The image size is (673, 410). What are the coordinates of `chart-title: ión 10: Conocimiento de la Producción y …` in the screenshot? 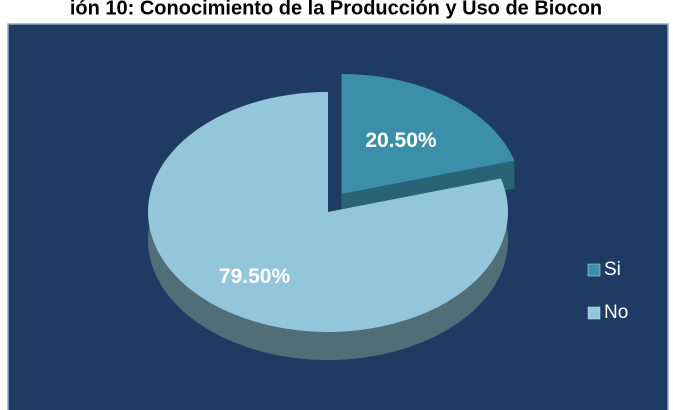 It's located at (336, 9).